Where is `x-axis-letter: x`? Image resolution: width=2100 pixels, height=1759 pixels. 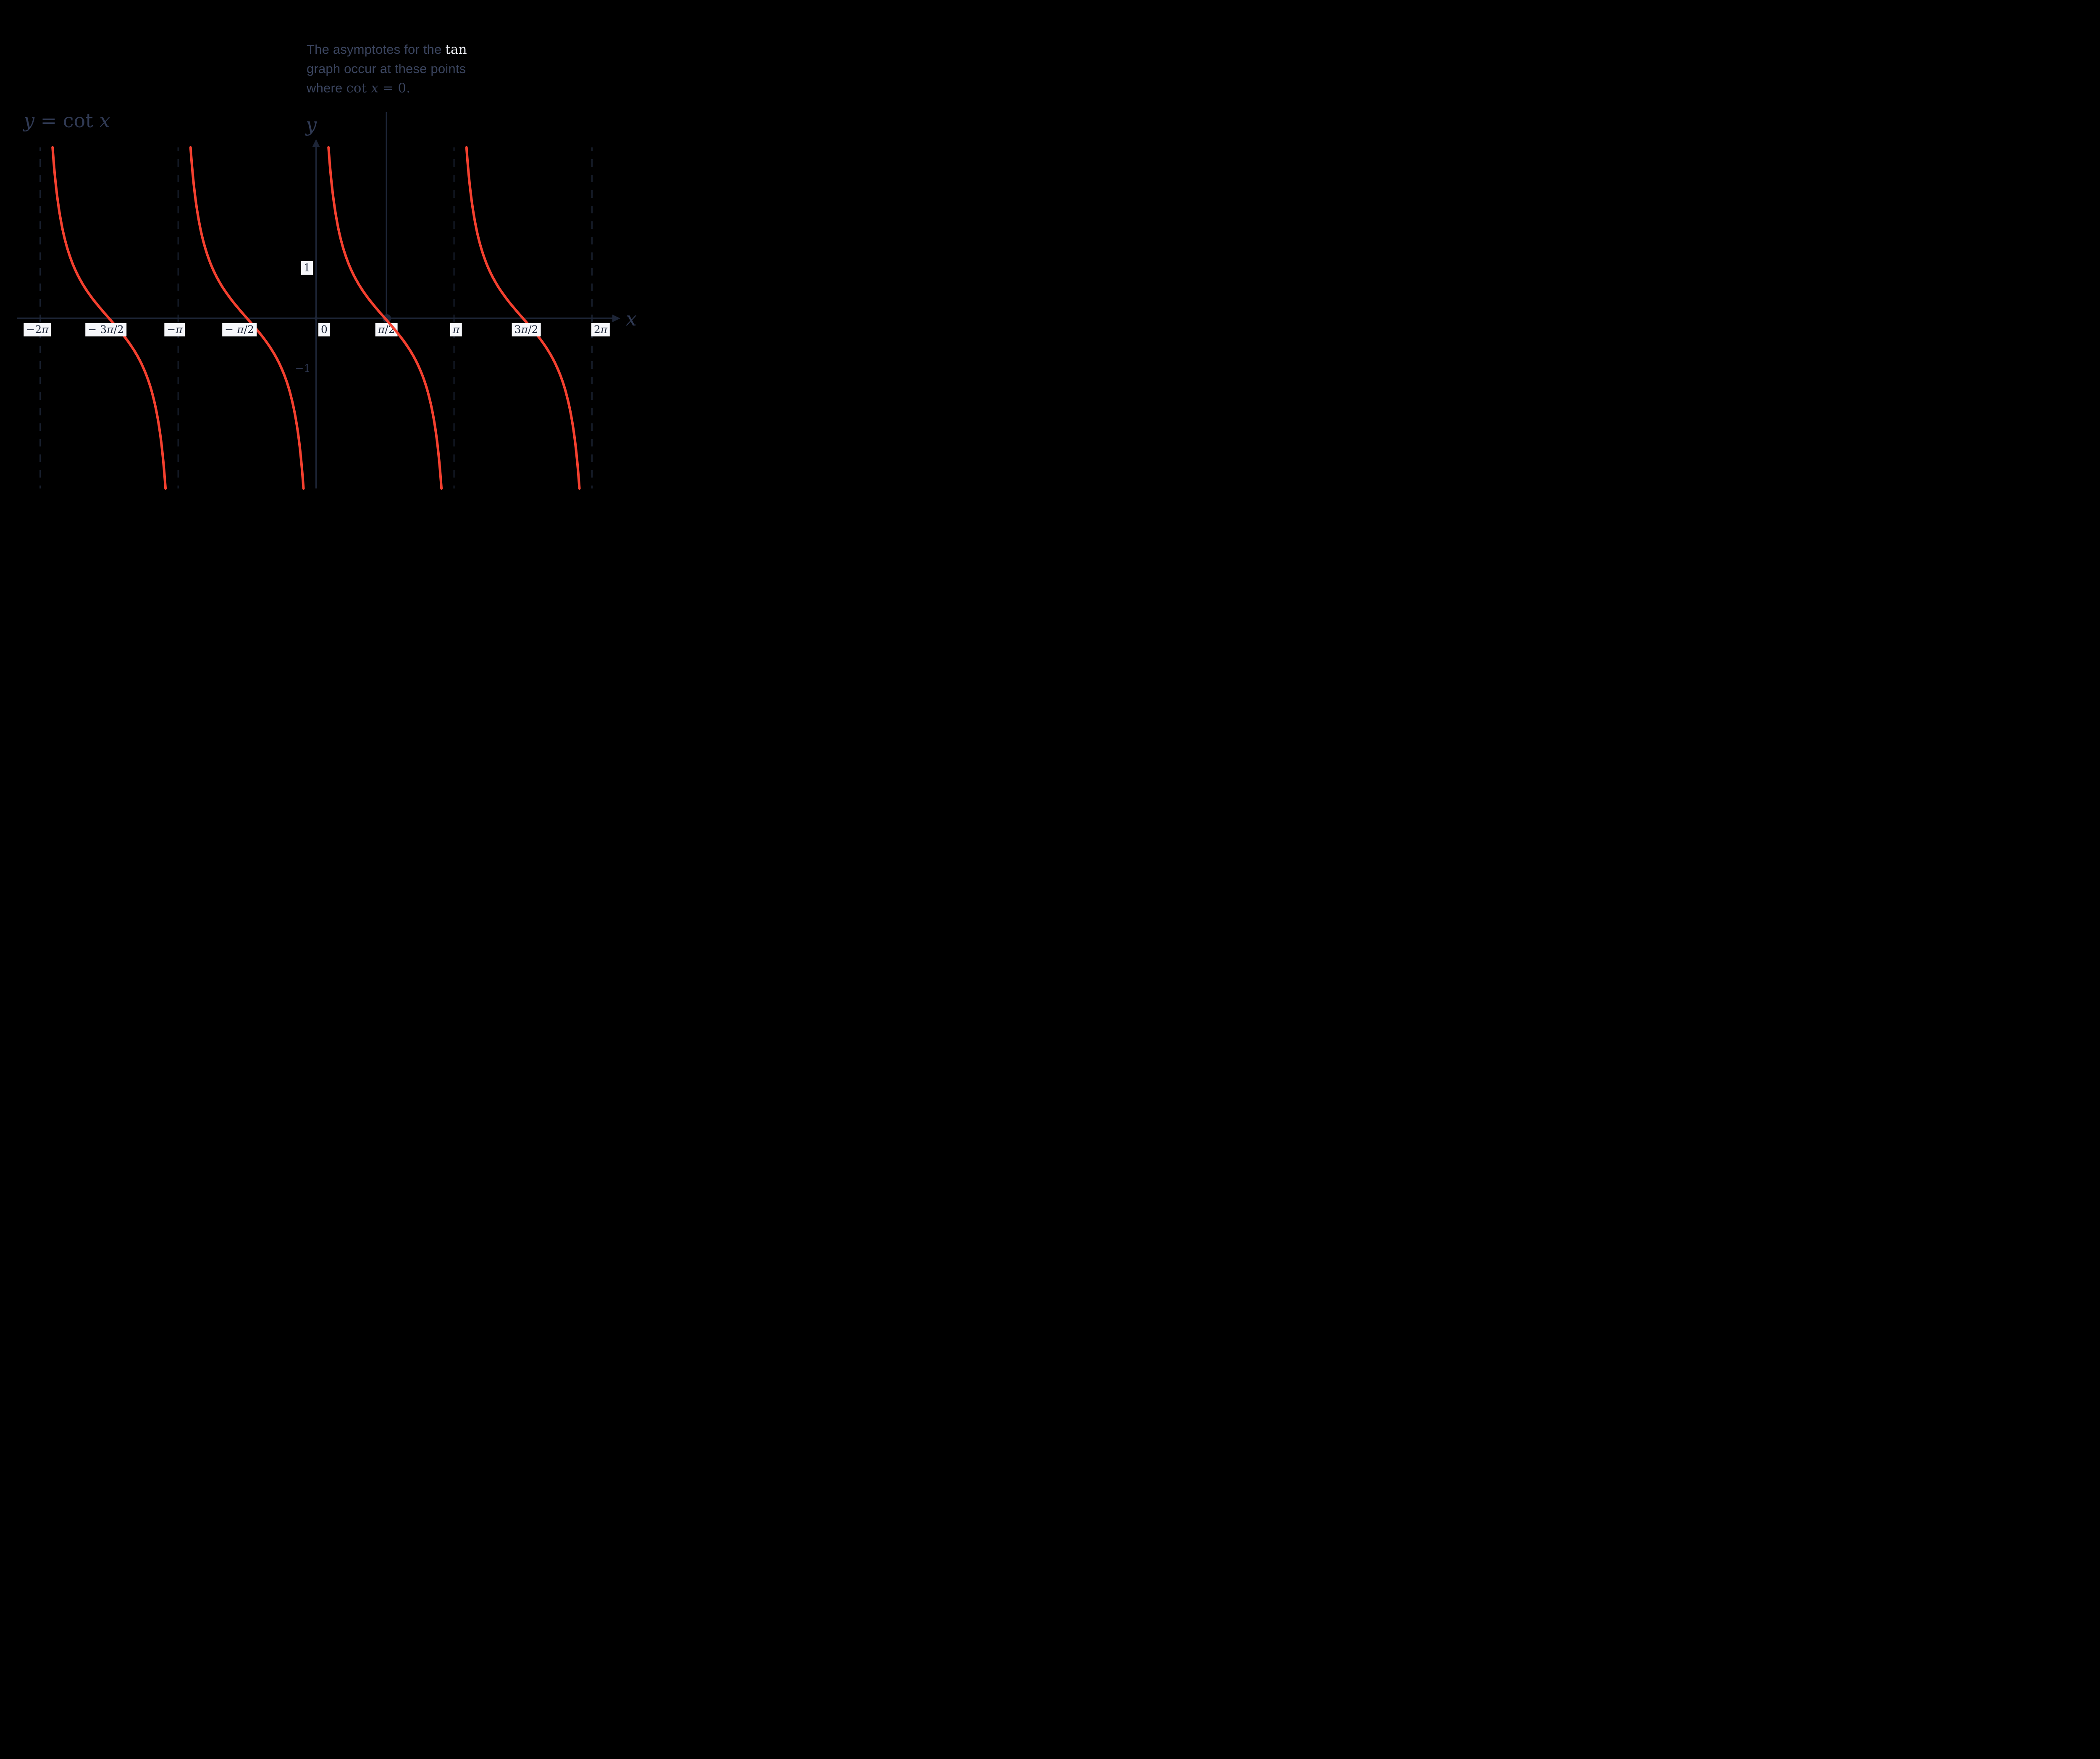 x-axis-letter: x is located at coordinates (631, 318).